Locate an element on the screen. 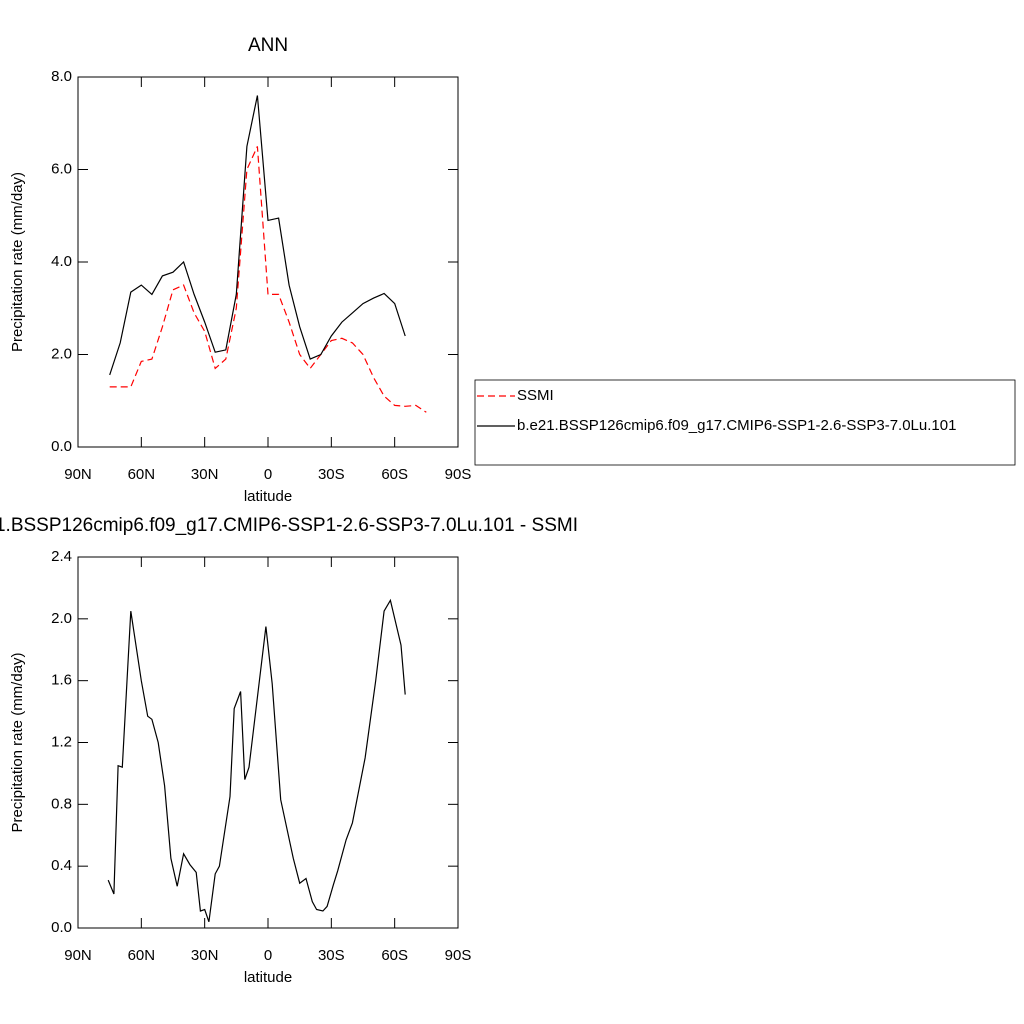  y-tick-label: 1.2 is located at coordinates (61, 741).